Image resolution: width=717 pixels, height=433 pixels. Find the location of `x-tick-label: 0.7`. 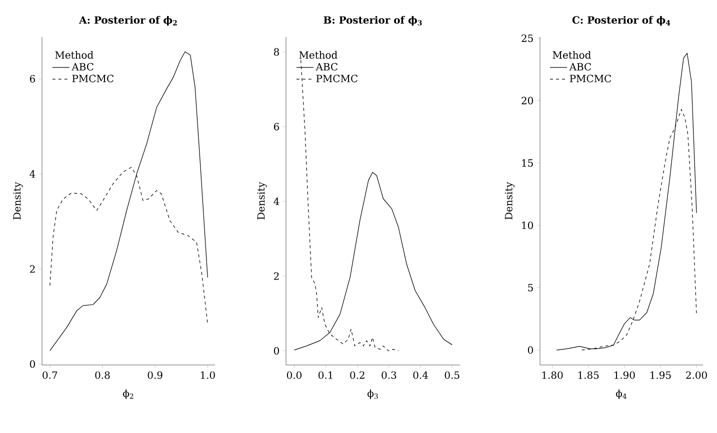

x-tick-label: 0.7 is located at coordinates (50, 375).